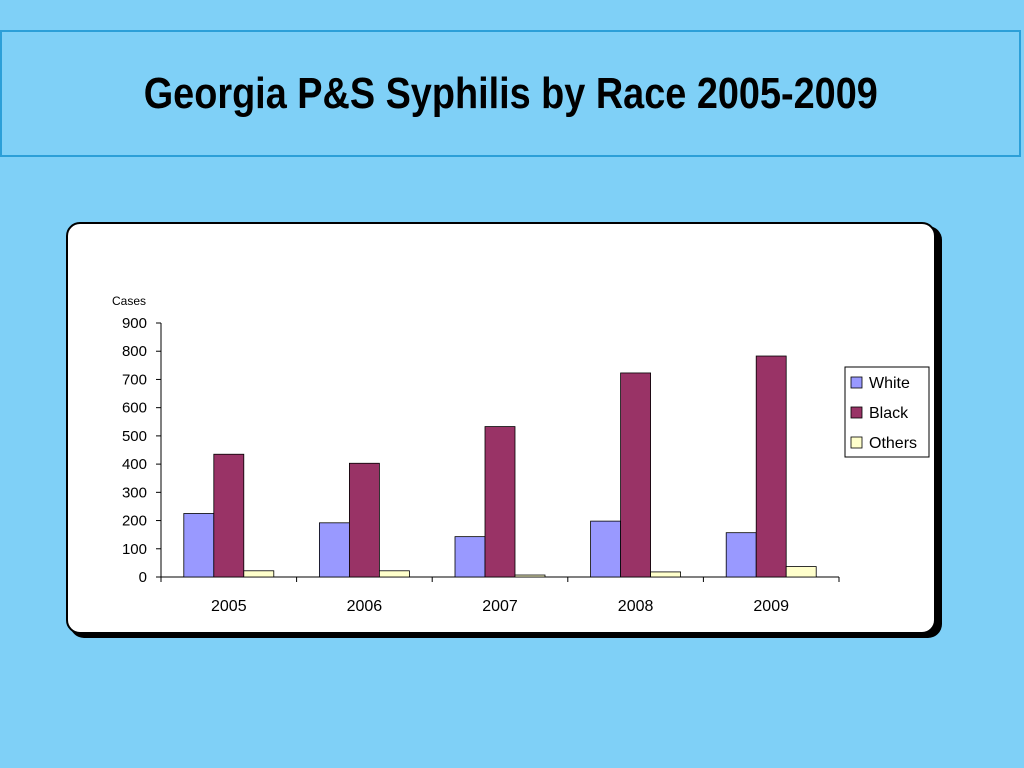  What do you see at coordinates (134, 549) in the screenshot?
I see `y-tick-label: 100` at bounding box center [134, 549].